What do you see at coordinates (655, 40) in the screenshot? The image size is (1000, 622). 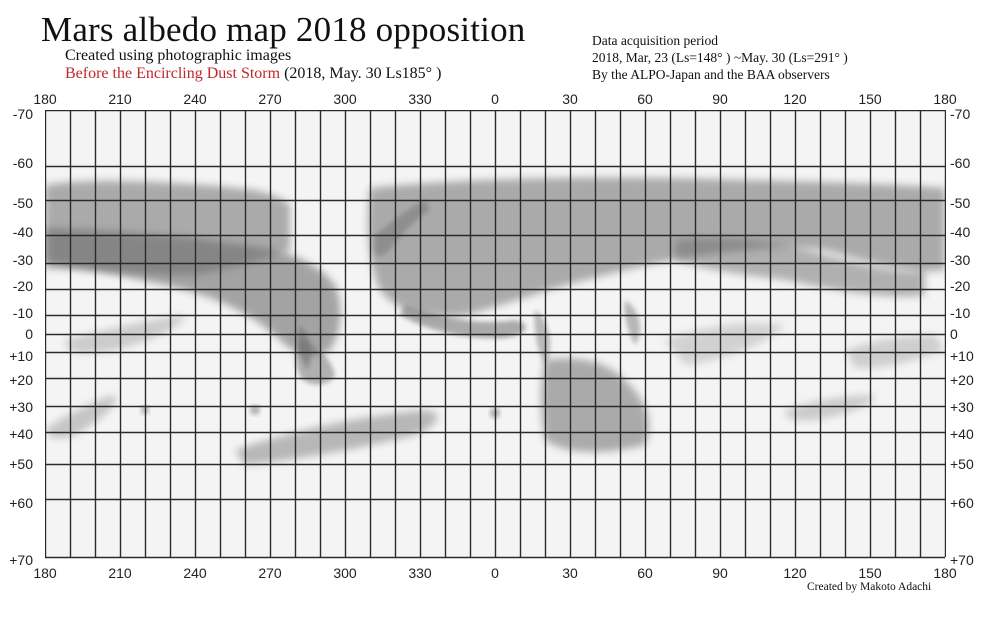 I see `info-heading: Data acquisition period` at bounding box center [655, 40].